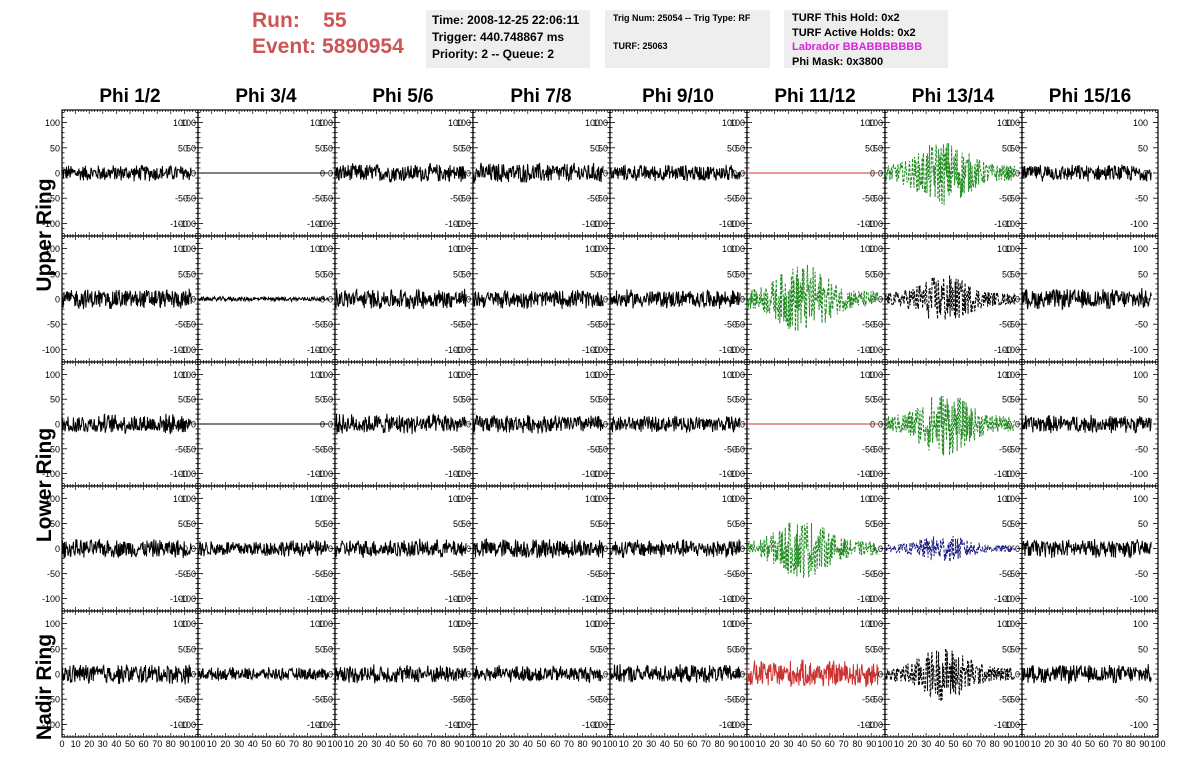 This screenshot has width=1196, height=772. What do you see at coordinates (276, 20) in the screenshot?
I see `run-label: Run:` at bounding box center [276, 20].